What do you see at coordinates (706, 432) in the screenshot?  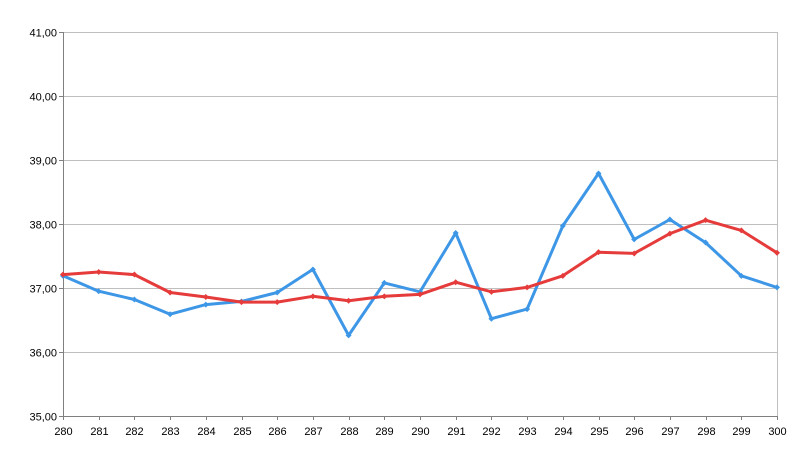 I see `x-tick-label: 298` at bounding box center [706, 432].